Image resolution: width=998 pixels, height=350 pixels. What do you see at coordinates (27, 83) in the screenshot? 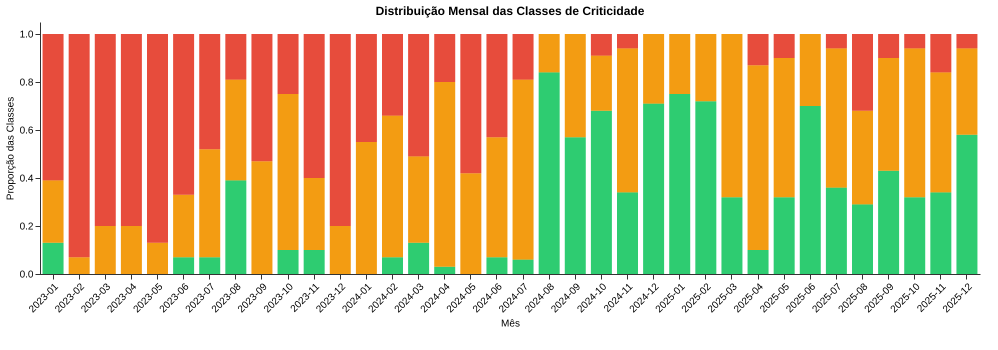
I see `y-tick-label: 0.8` at bounding box center [27, 83].